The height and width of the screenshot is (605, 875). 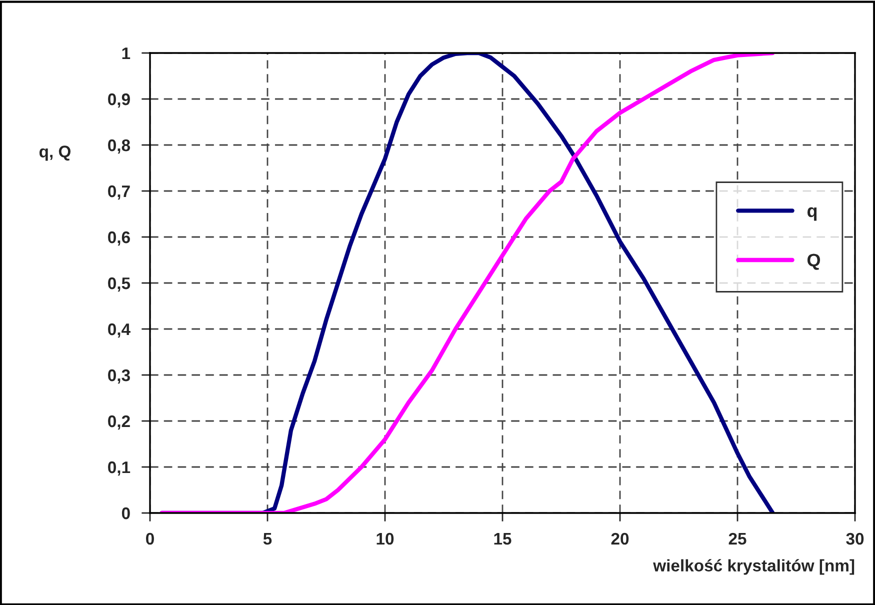 I want to click on y-tick-label: 0,5, so click(x=119, y=284).